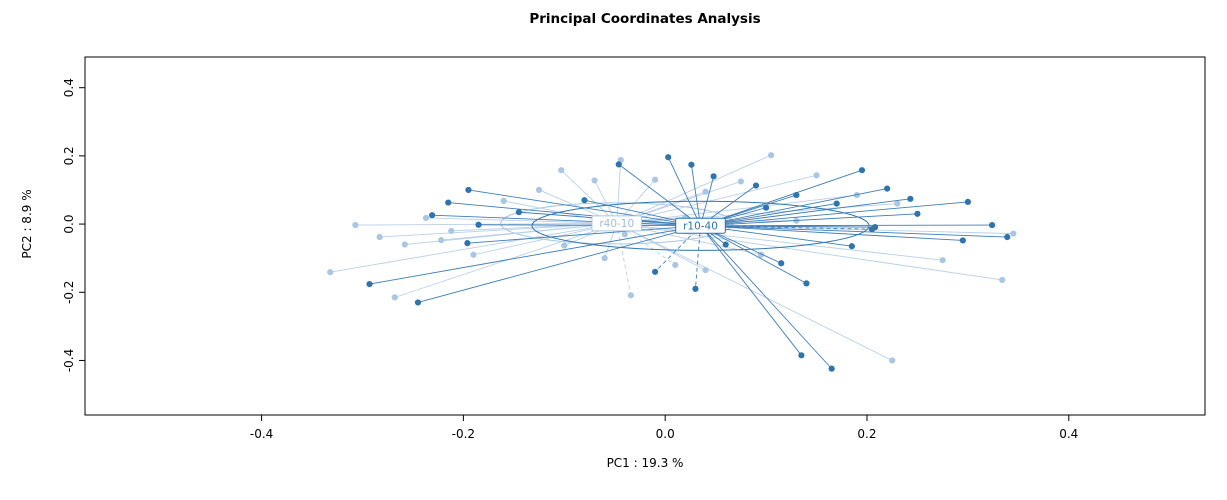  Describe the element at coordinates (69, 155) in the screenshot. I see `y-tick-label: 0.2` at that location.